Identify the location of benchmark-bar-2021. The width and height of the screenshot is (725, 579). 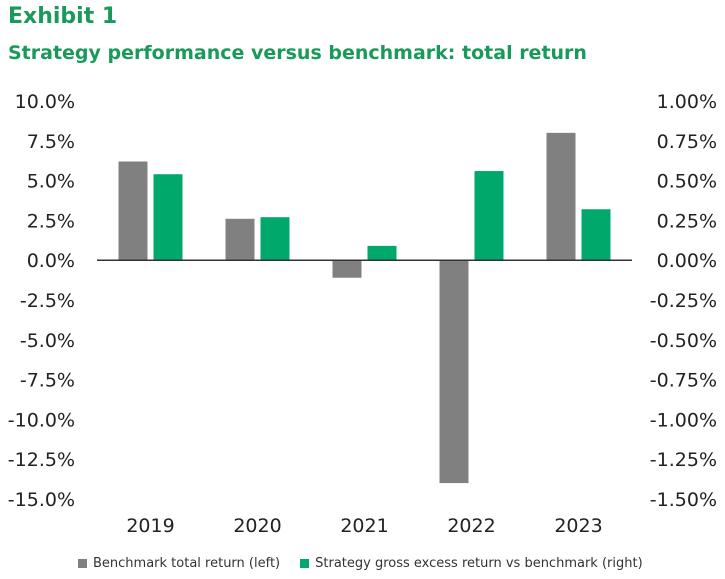
(347, 269).